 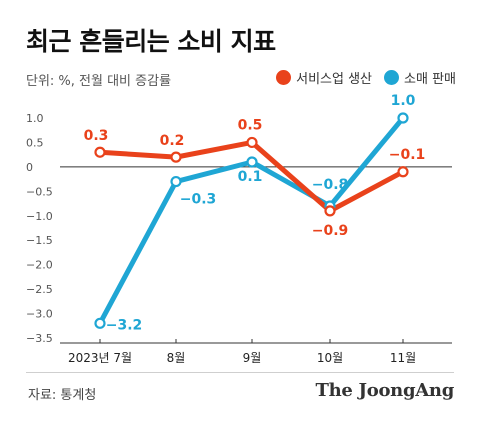 What do you see at coordinates (430, 79) in the screenshot?
I see `legend-label-retail: 소매 판매` at bounding box center [430, 79].